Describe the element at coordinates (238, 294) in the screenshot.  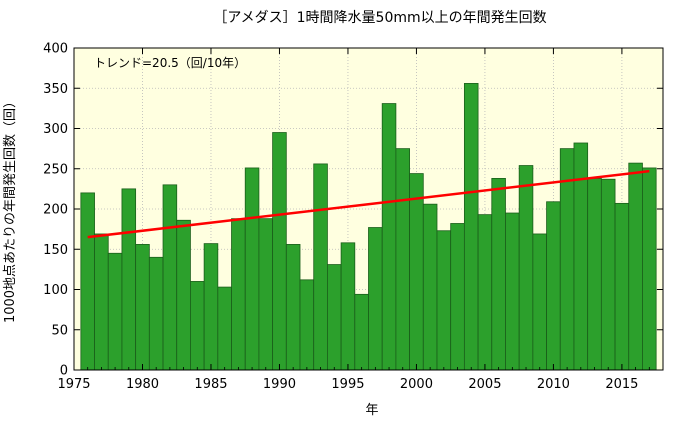
I see `bar-1987` at that location.